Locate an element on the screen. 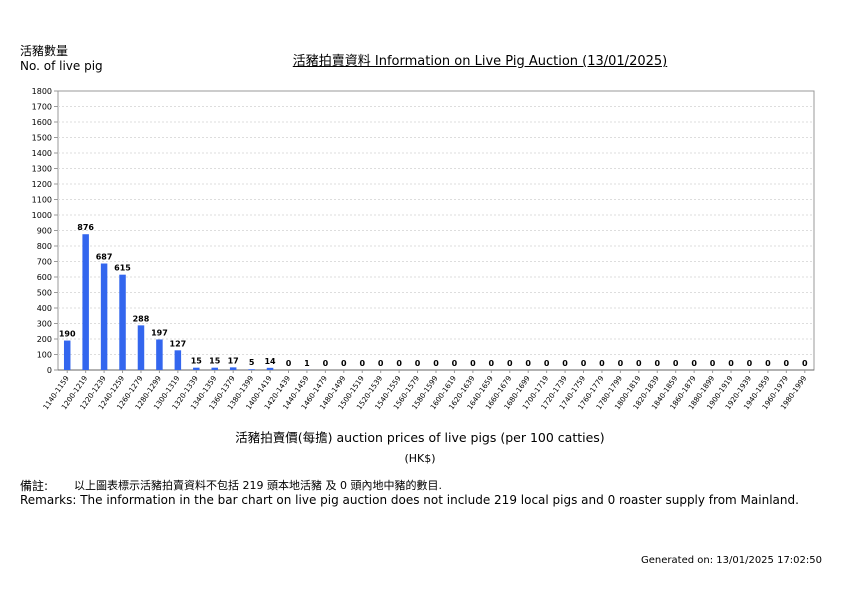 The height and width of the screenshot is (595, 842). y-tick-label: 1100 is located at coordinates (42, 200).